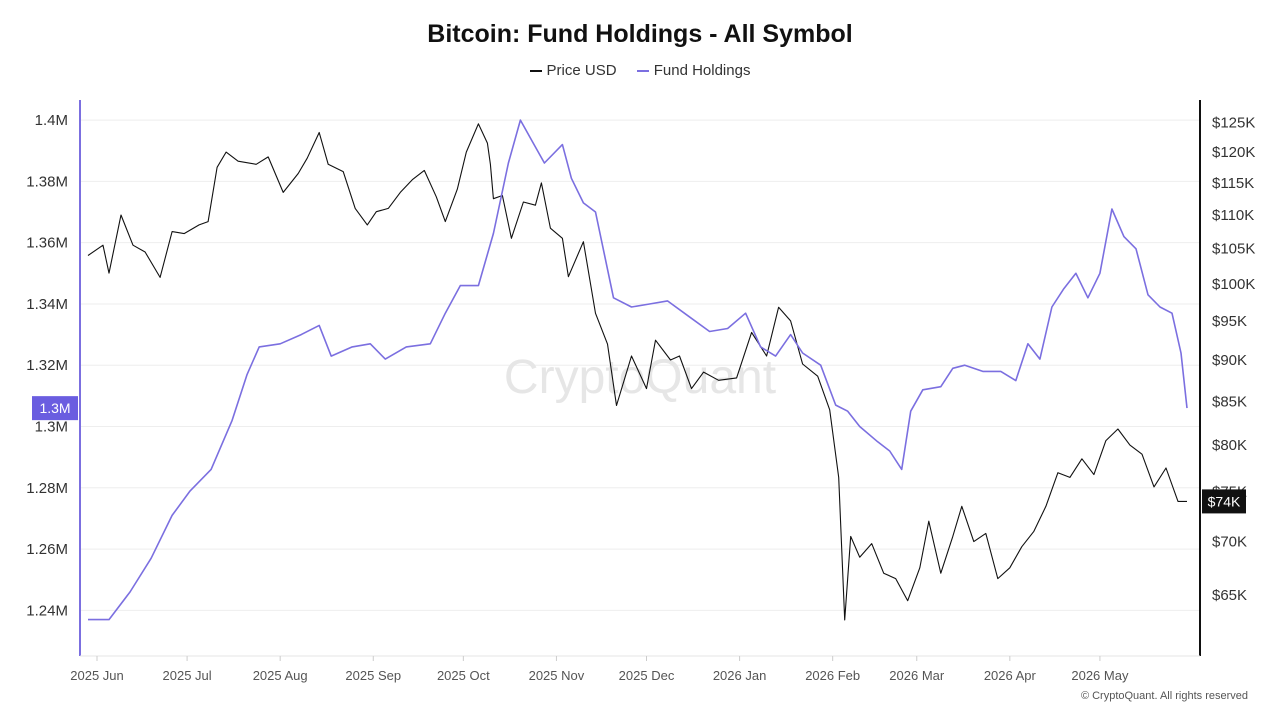 This screenshot has height=720, width=1280. What do you see at coordinates (1229, 542) in the screenshot?
I see `y-right-tick-label: $70K` at bounding box center [1229, 542].